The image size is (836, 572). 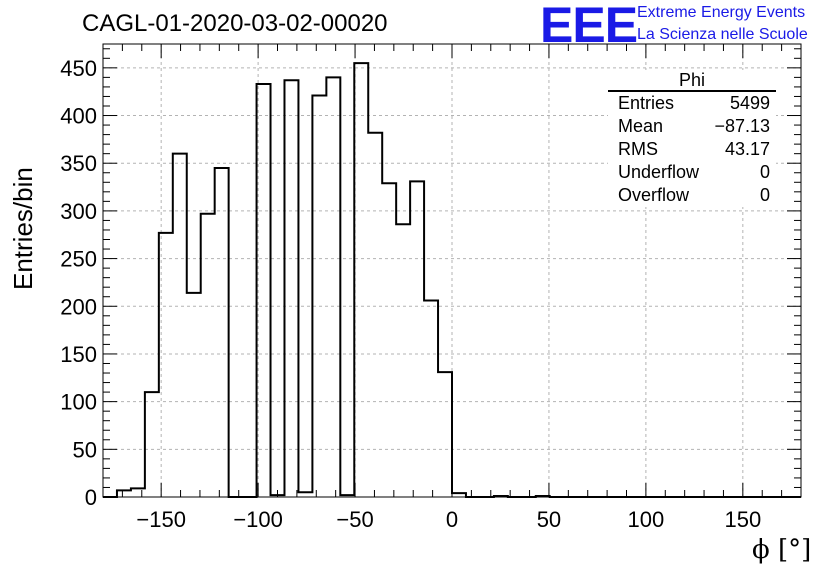 What do you see at coordinates (78, 163) in the screenshot?
I see `y-tick-label: 350` at bounding box center [78, 163].